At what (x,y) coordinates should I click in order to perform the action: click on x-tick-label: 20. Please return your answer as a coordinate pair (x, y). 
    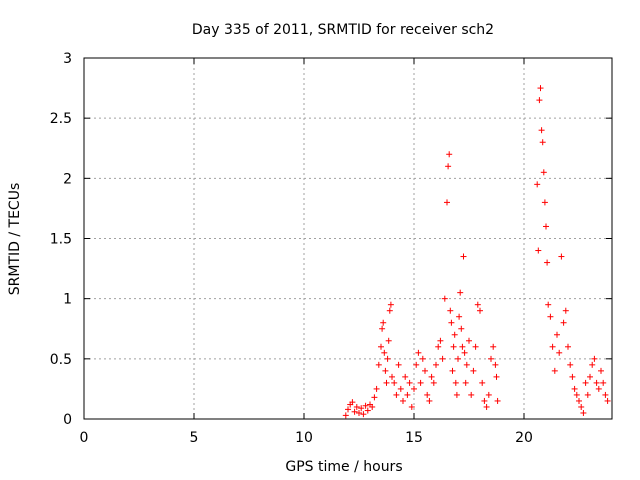
    Looking at the image, I should click on (524, 438).